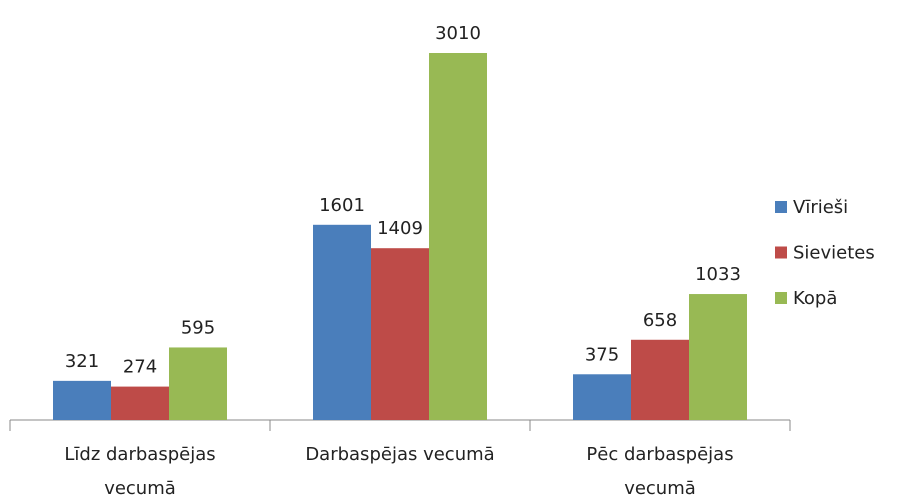  Describe the element at coordinates (400, 454) in the screenshot. I see `x-tick-label: Darbaspējas vecumā` at that location.